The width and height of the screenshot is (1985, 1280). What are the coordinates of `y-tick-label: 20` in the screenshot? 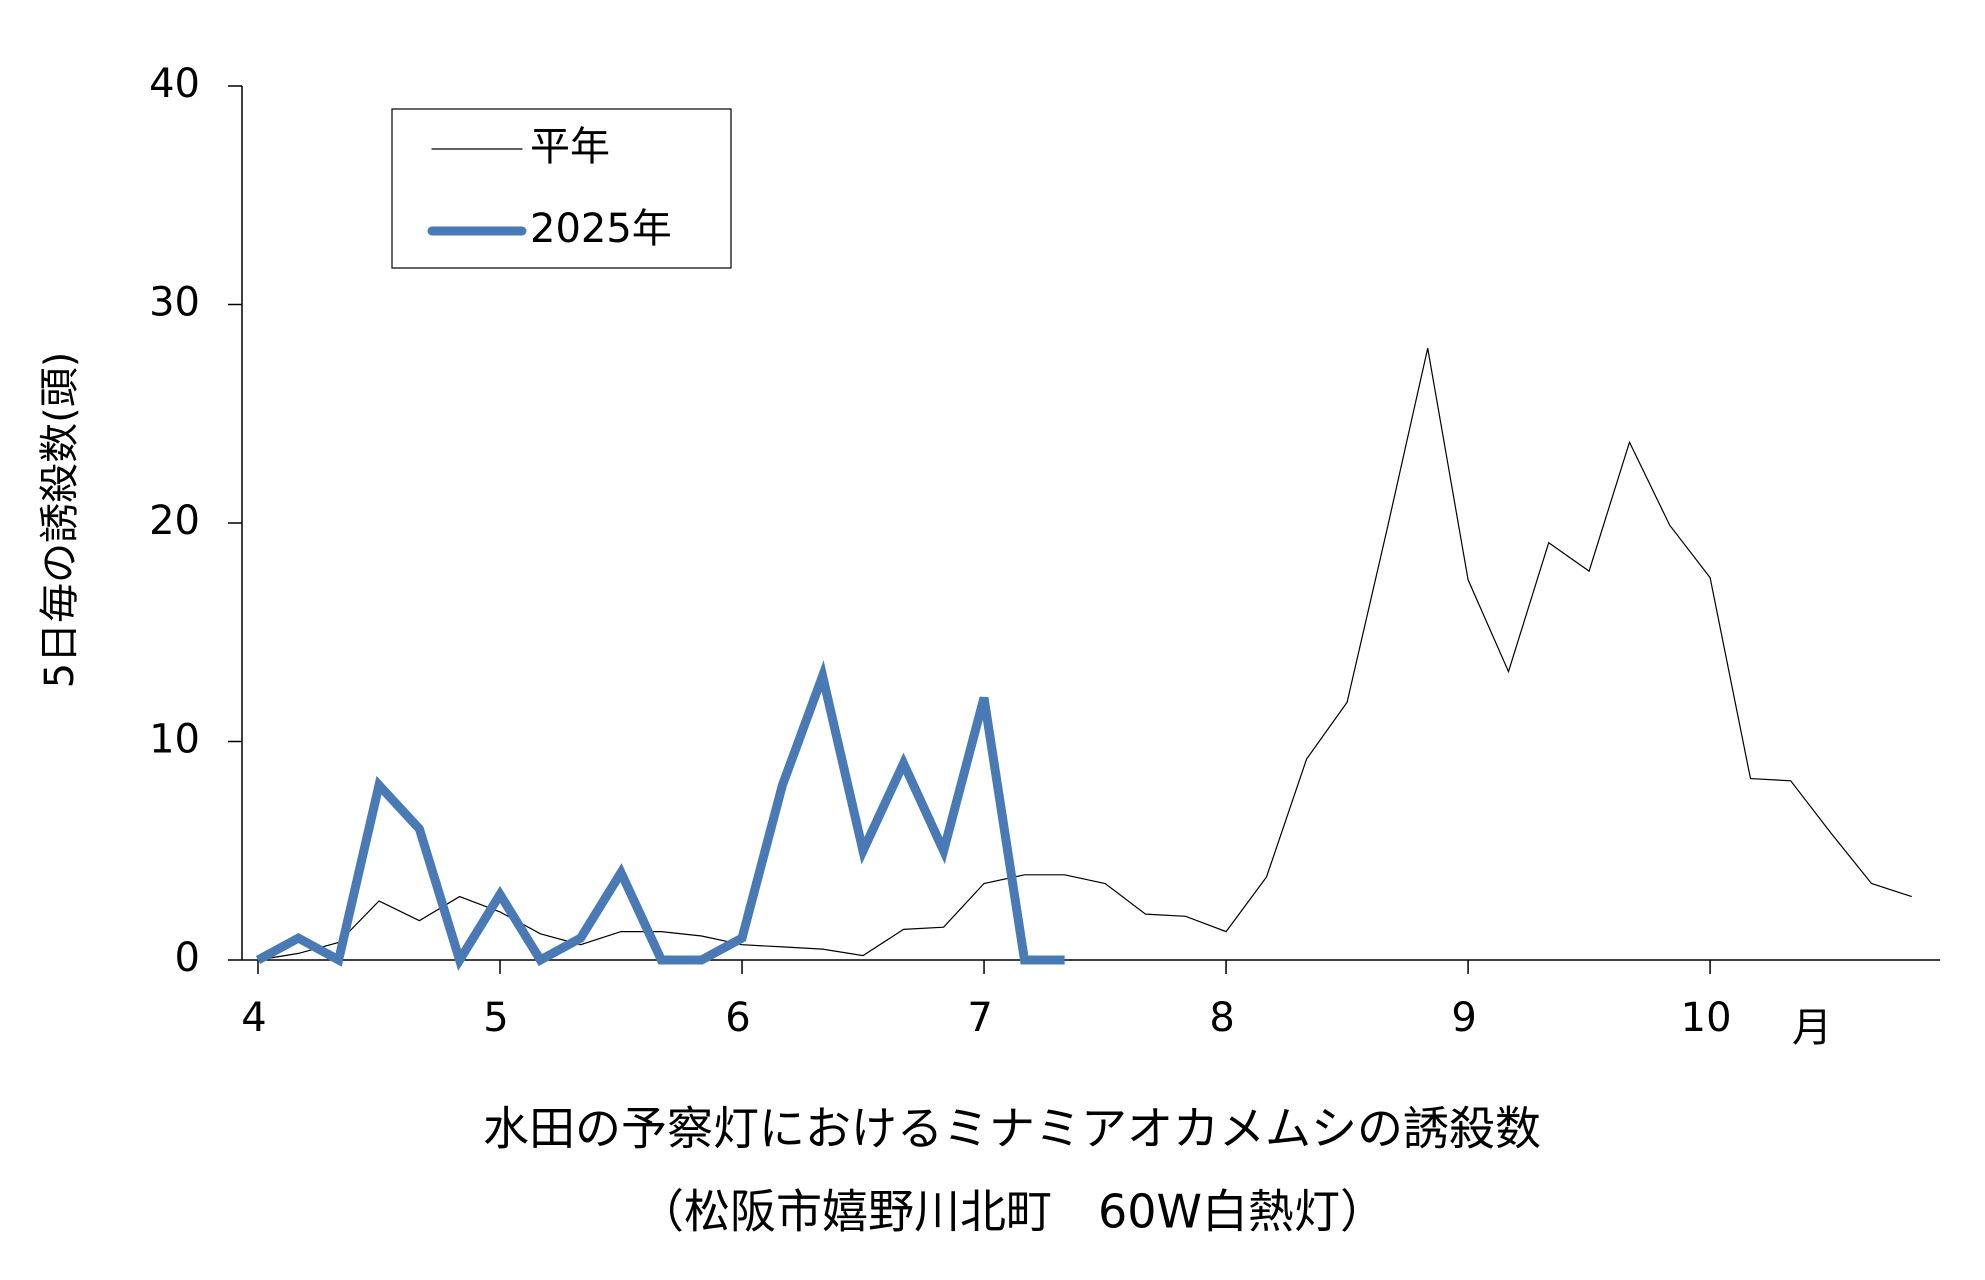 It's located at (174, 521).